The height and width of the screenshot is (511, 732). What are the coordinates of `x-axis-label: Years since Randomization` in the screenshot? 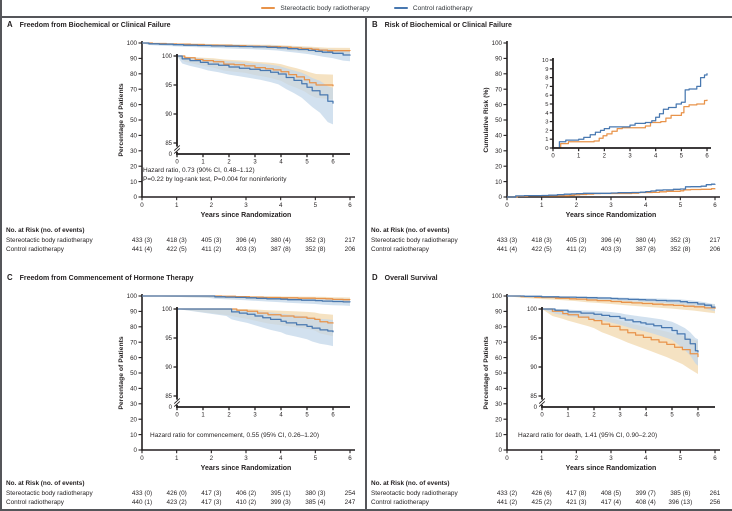 It's located at (611, 215).